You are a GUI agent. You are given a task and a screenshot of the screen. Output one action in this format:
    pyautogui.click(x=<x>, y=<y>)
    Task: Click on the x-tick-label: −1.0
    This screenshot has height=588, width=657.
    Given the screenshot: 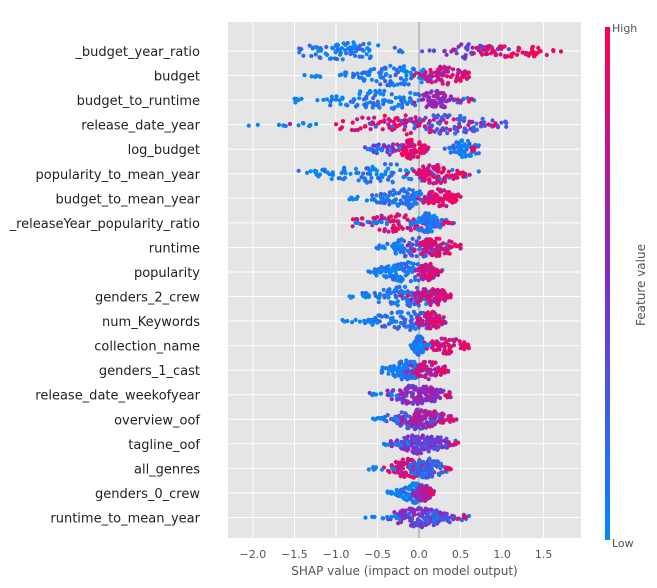 What is the action you would take?
    pyautogui.click(x=336, y=554)
    